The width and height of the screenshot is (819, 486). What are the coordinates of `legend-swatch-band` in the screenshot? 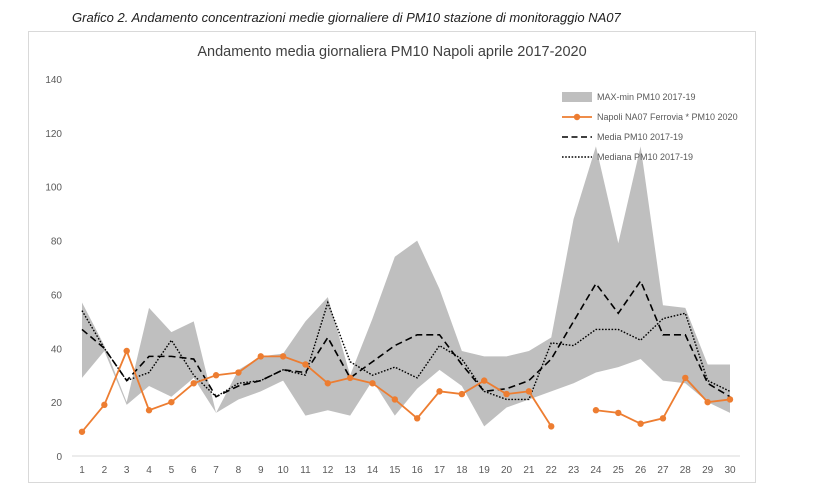 It's located at (577, 97).